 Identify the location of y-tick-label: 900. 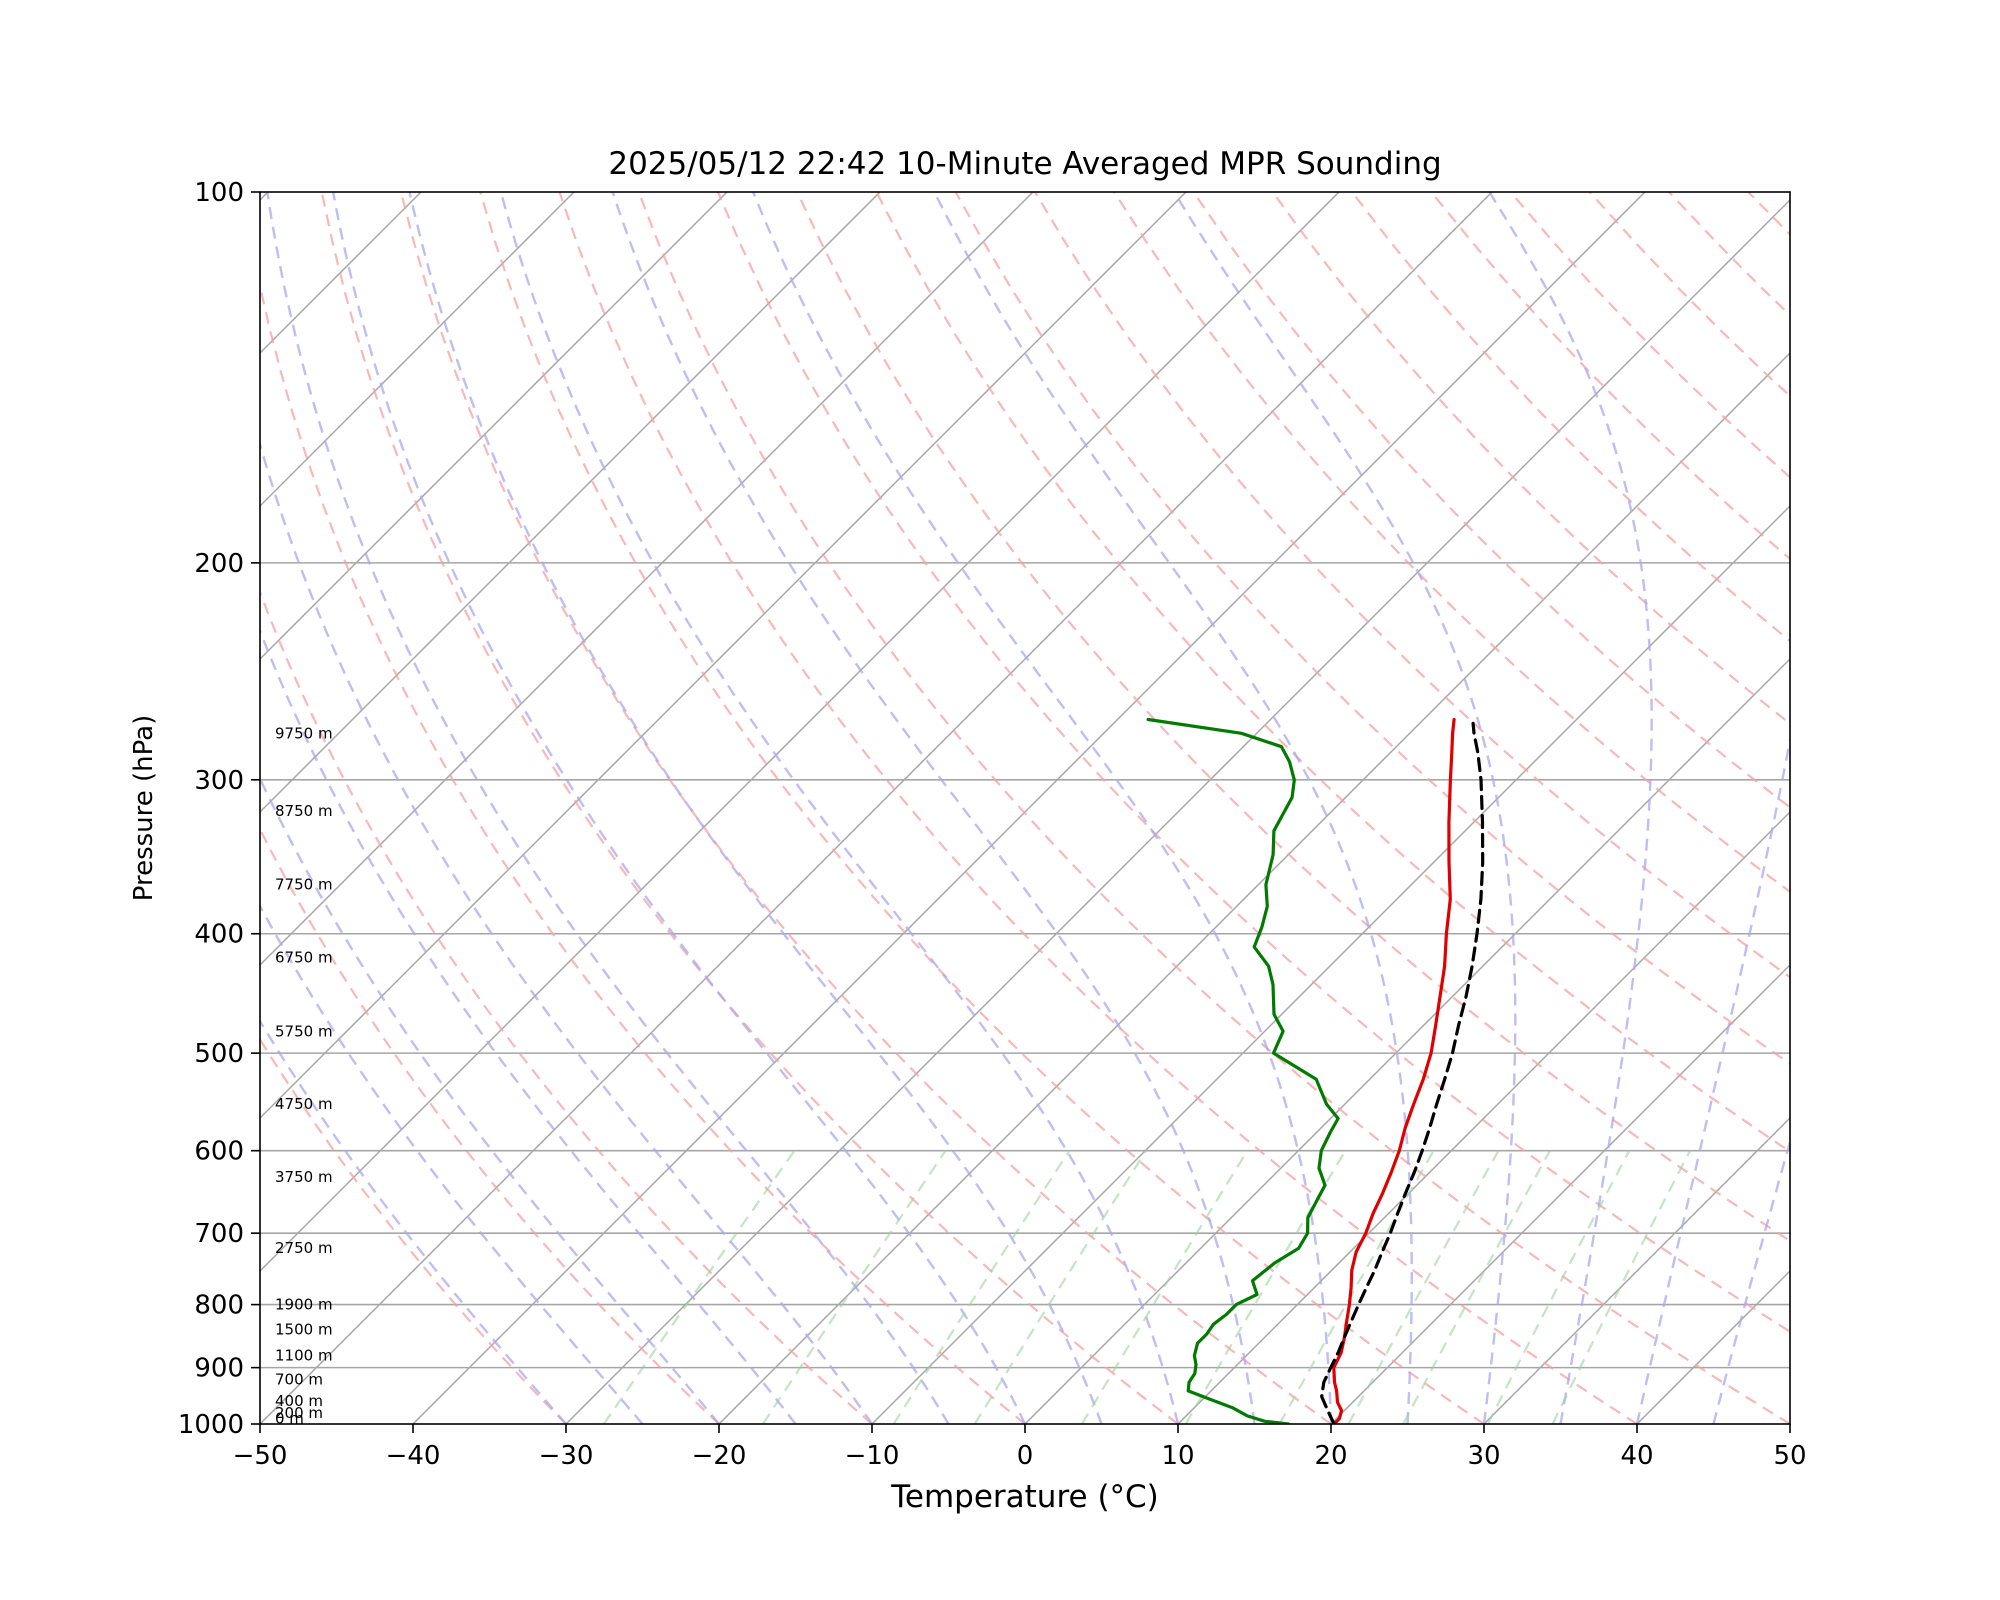
(219, 1369).